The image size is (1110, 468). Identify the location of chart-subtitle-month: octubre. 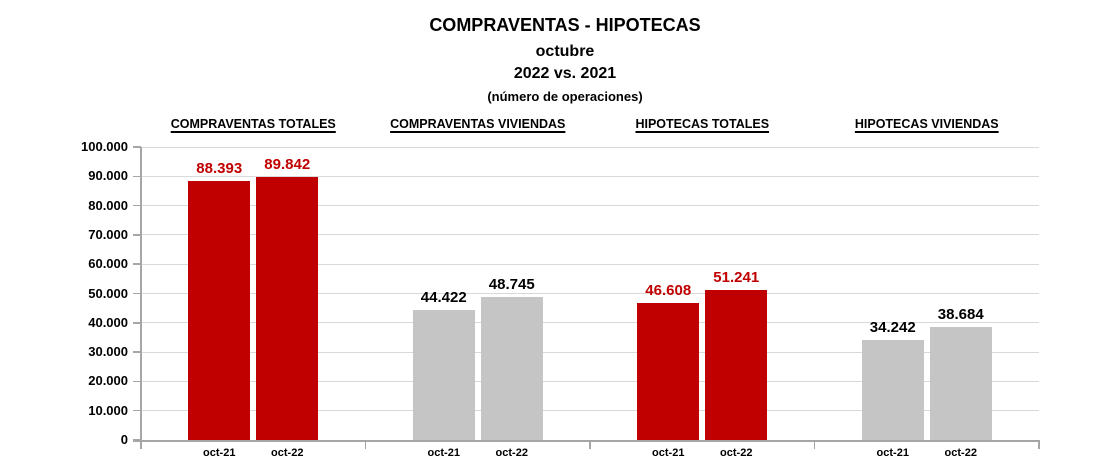
(565, 51).